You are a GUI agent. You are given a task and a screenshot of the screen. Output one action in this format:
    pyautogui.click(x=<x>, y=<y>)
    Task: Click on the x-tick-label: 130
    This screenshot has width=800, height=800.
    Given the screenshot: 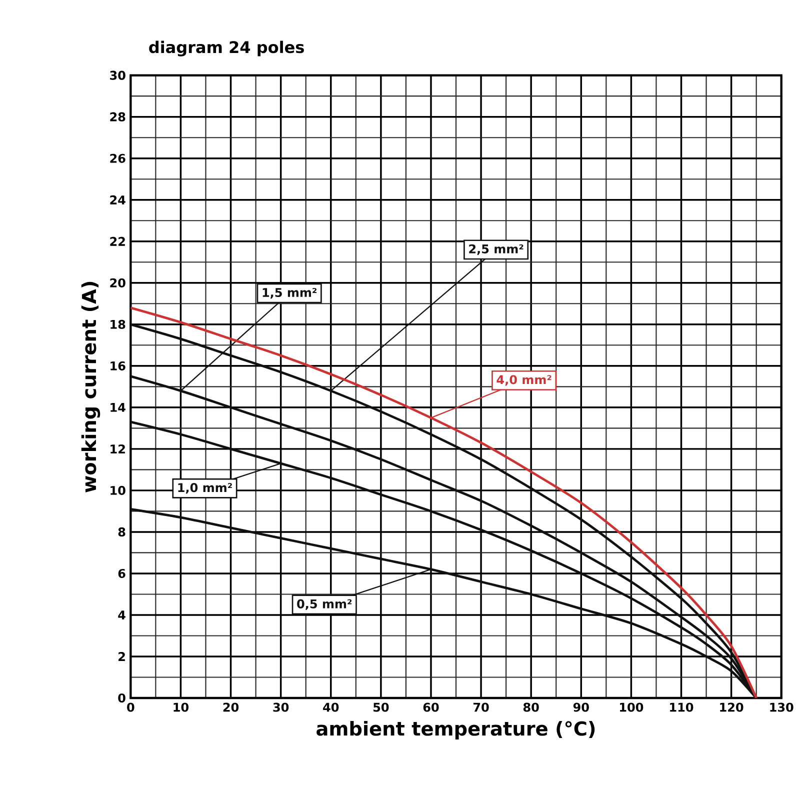 What is the action you would take?
    pyautogui.click(x=782, y=707)
    